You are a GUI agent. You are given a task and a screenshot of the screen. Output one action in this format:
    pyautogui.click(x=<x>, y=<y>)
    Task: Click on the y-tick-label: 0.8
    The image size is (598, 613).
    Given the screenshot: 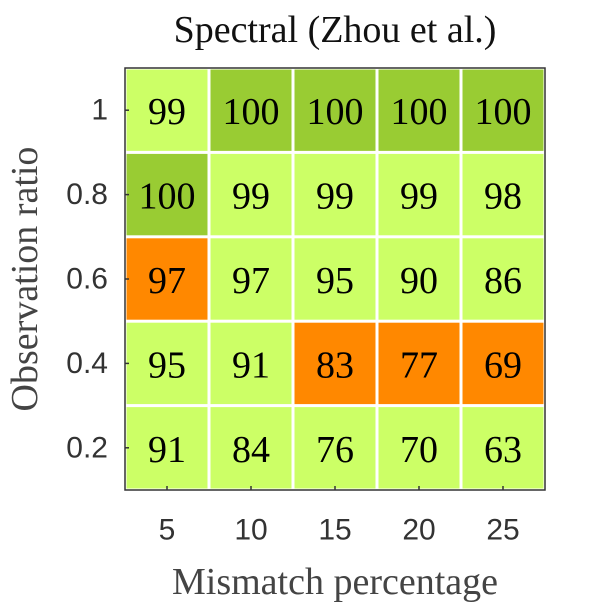 What is the action you would take?
    pyautogui.click(x=87, y=194)
    